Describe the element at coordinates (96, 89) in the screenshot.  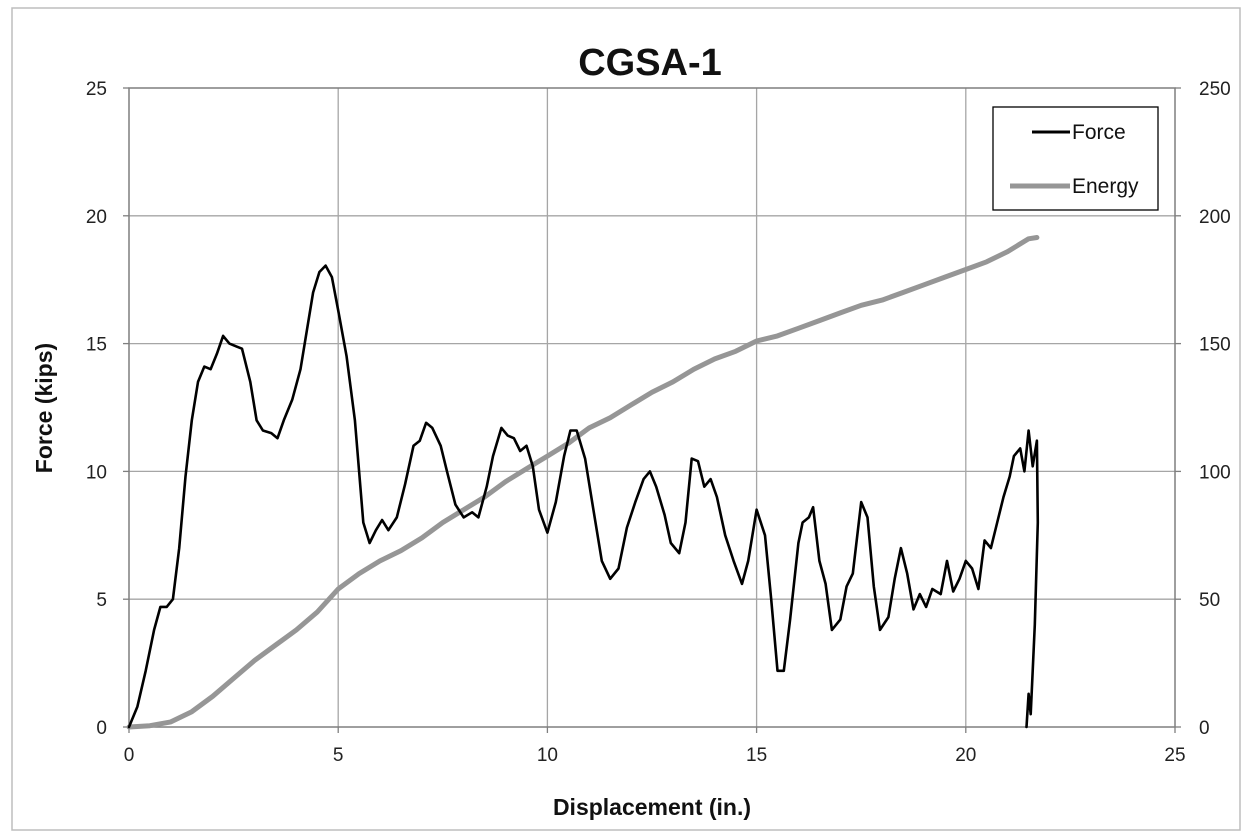
I see `y-tick-label: 25` at that location.